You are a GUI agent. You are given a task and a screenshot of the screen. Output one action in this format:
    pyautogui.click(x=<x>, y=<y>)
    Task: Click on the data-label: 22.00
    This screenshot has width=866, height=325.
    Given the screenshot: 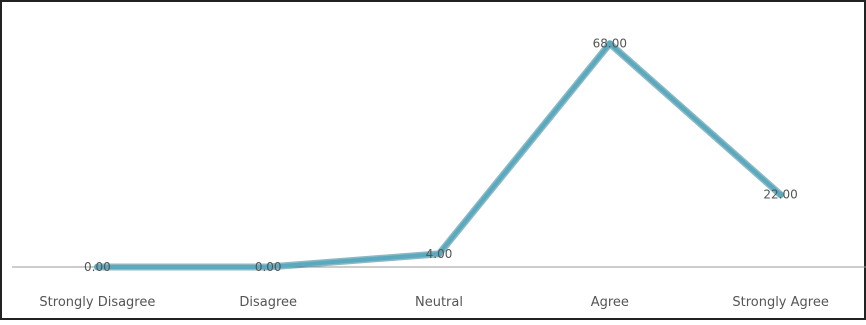 What is the action you would take?
    pyautogui.click(x=780, y=195)
    